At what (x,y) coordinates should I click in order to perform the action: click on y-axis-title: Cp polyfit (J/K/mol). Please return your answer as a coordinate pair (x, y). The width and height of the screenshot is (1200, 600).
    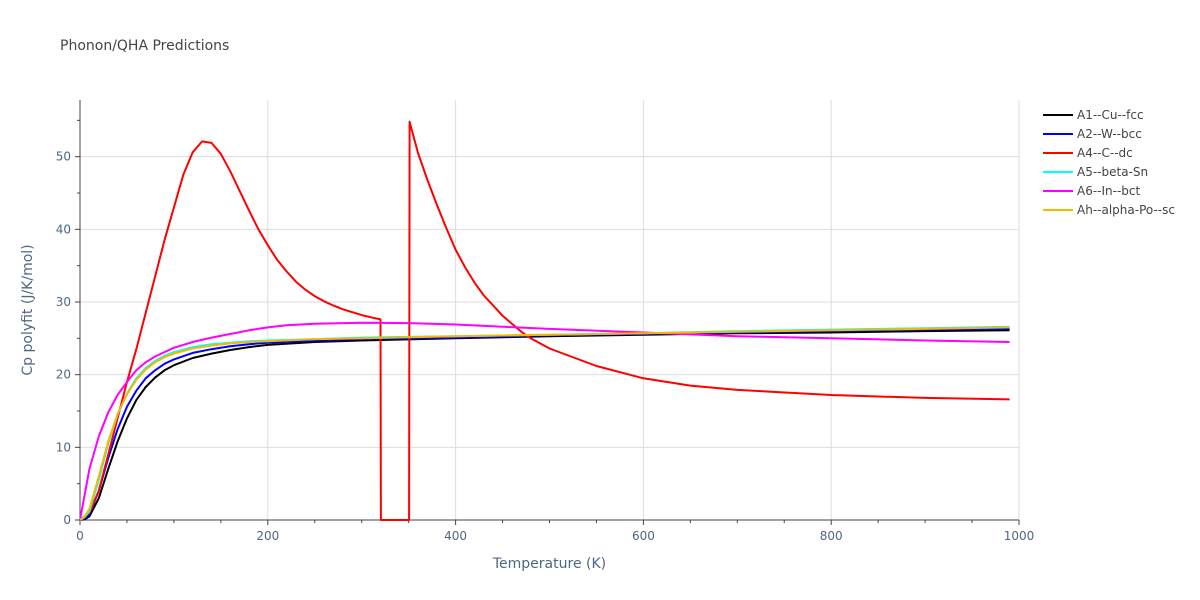
    Looking at the image, I should click on (28, 309).